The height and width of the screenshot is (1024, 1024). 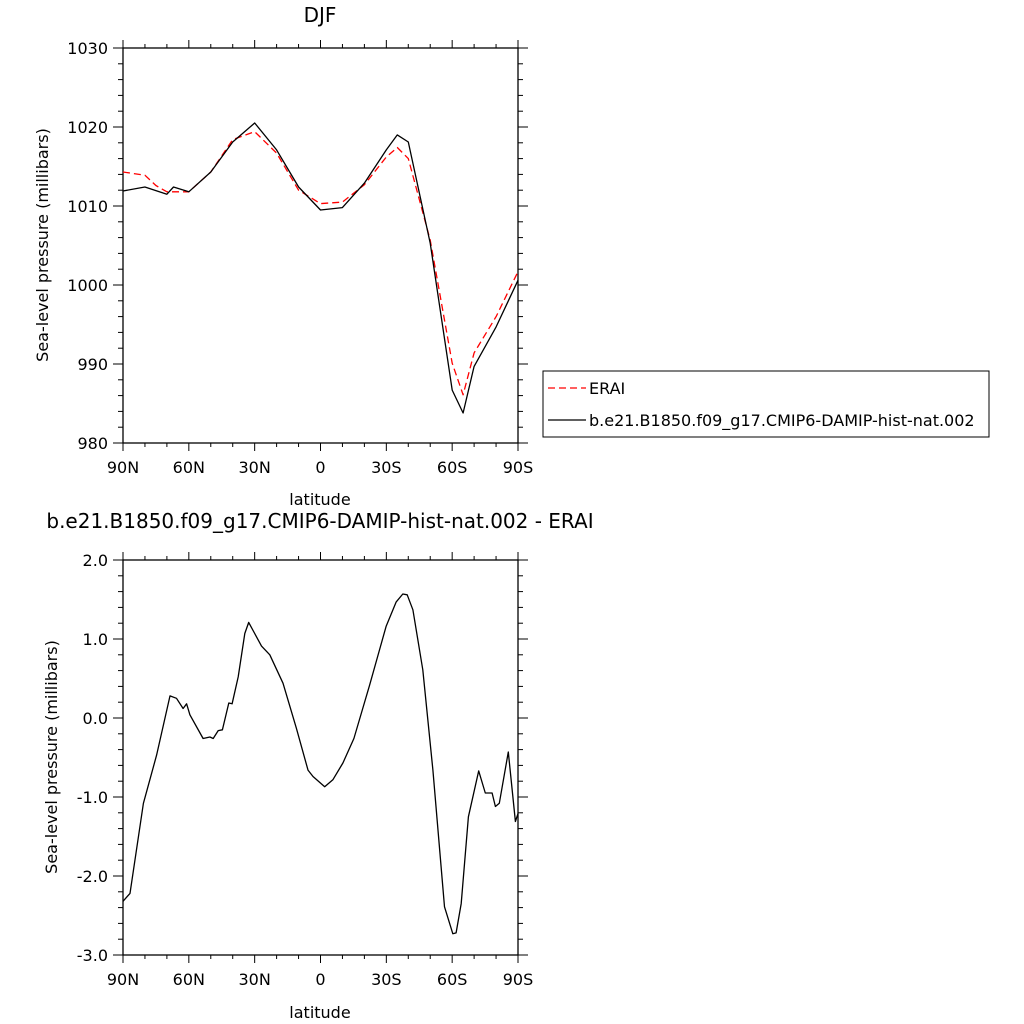 I want to click on y-tick-label: 1.0, so click(x=95, y=639).